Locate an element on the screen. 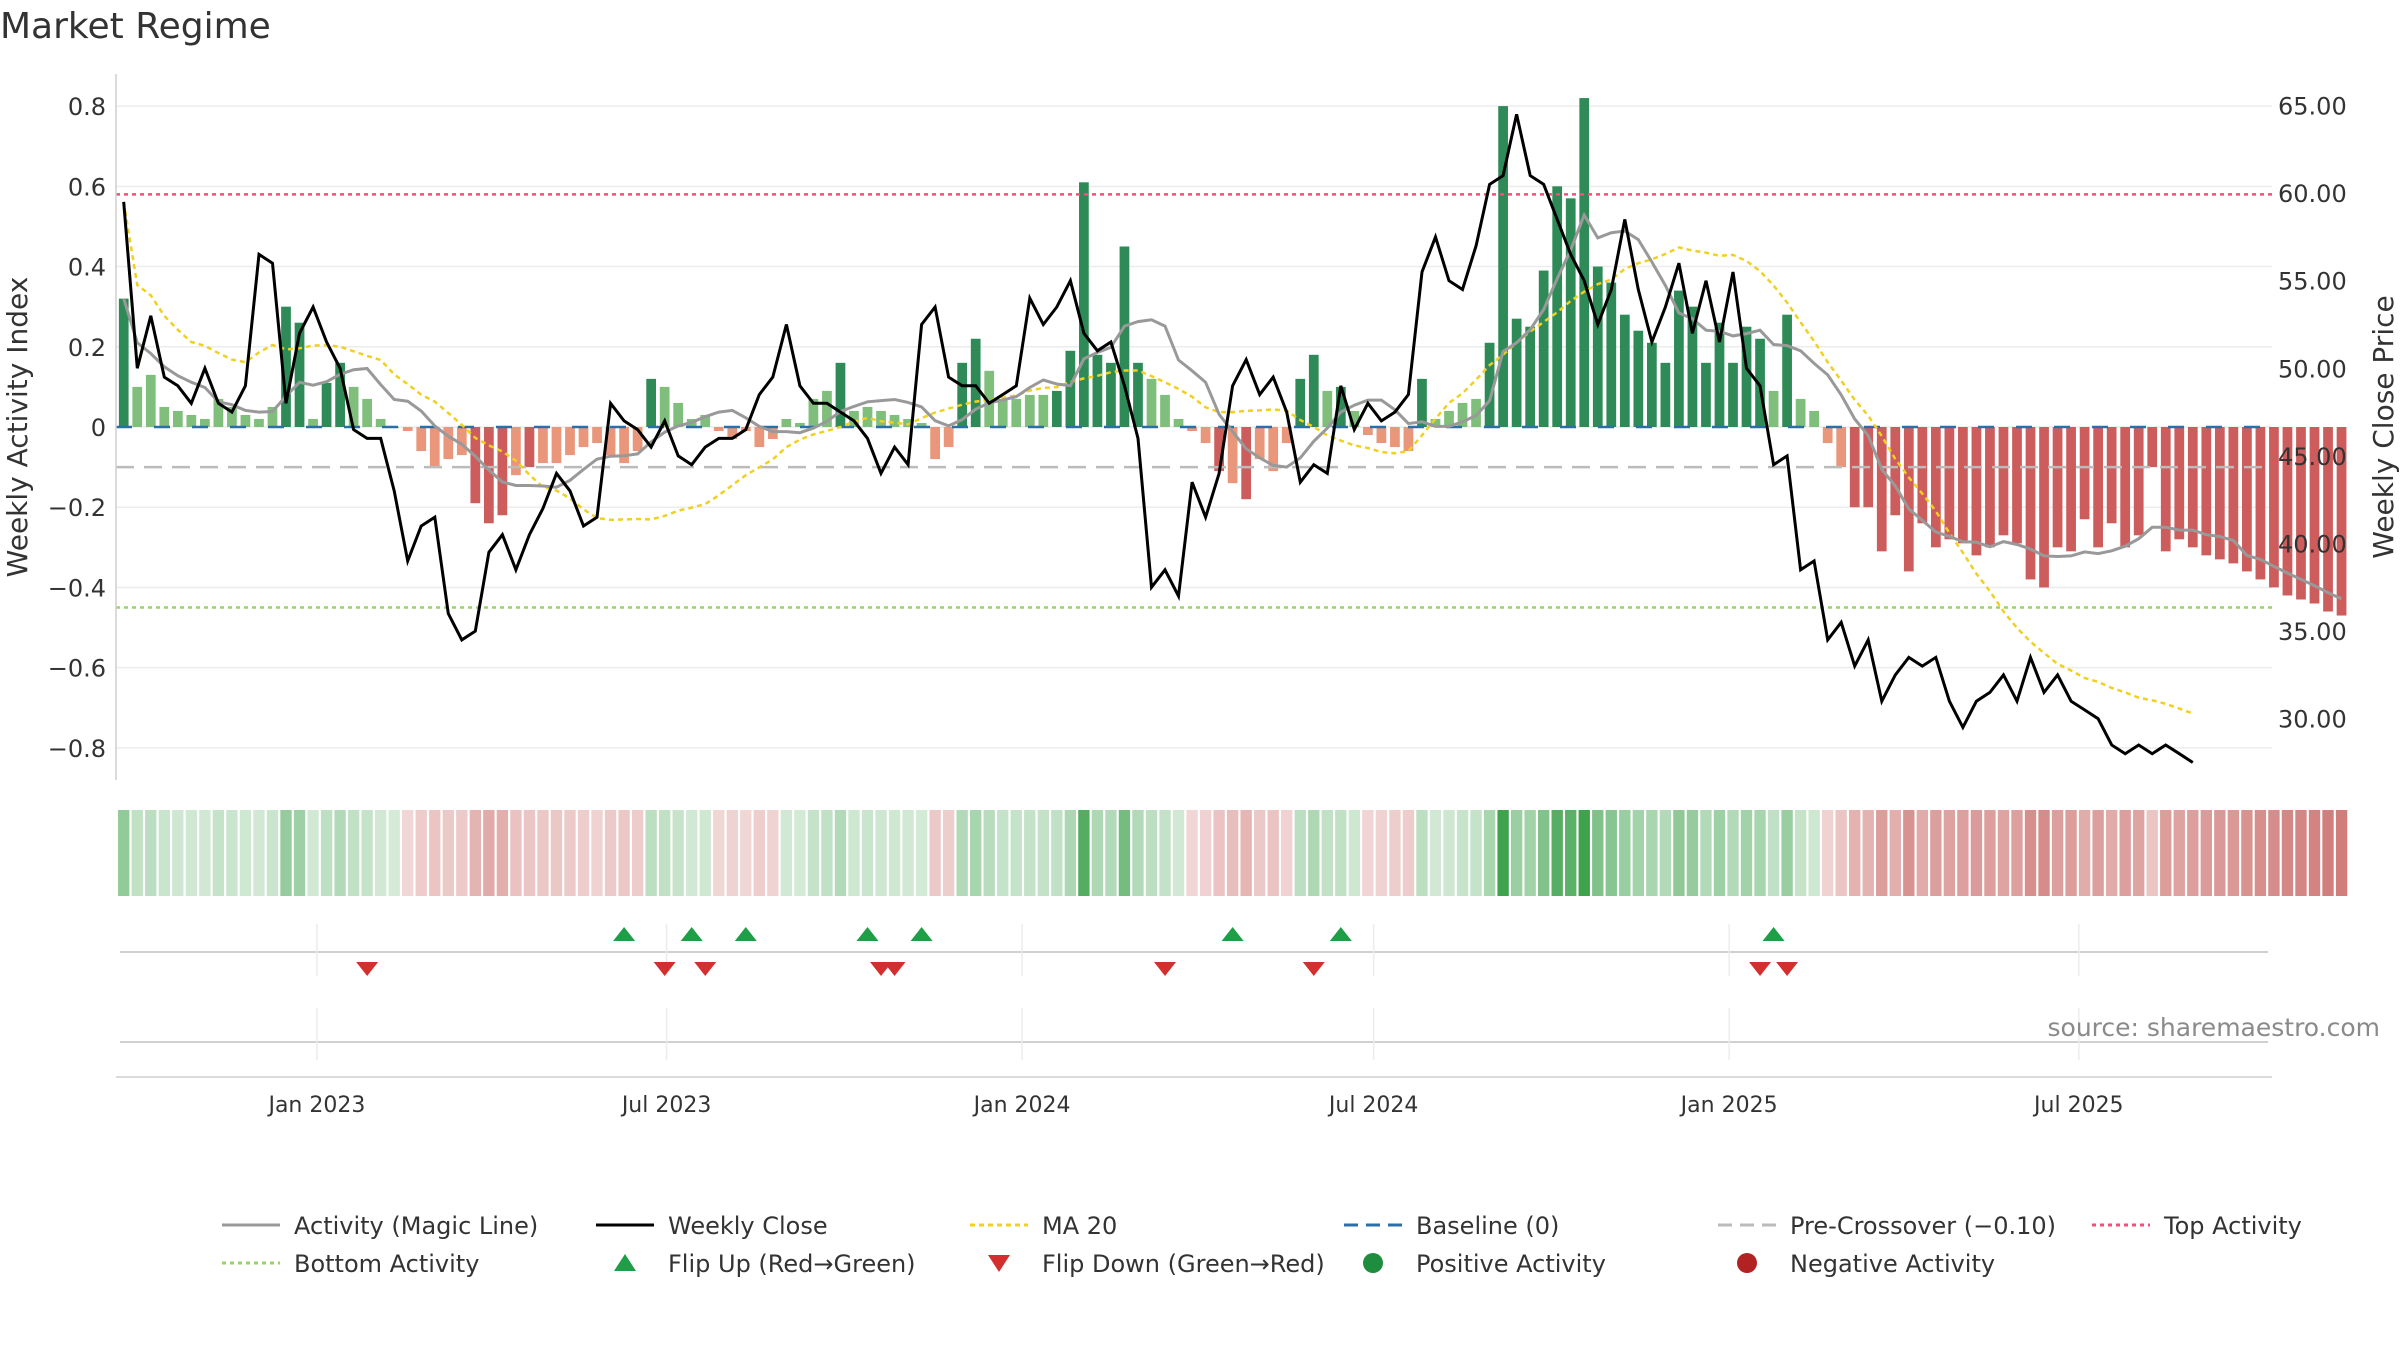 This screenshot has width=2400, height=1350. x-tick-label: Jul 2023 is located at coordinates (666, 1105).